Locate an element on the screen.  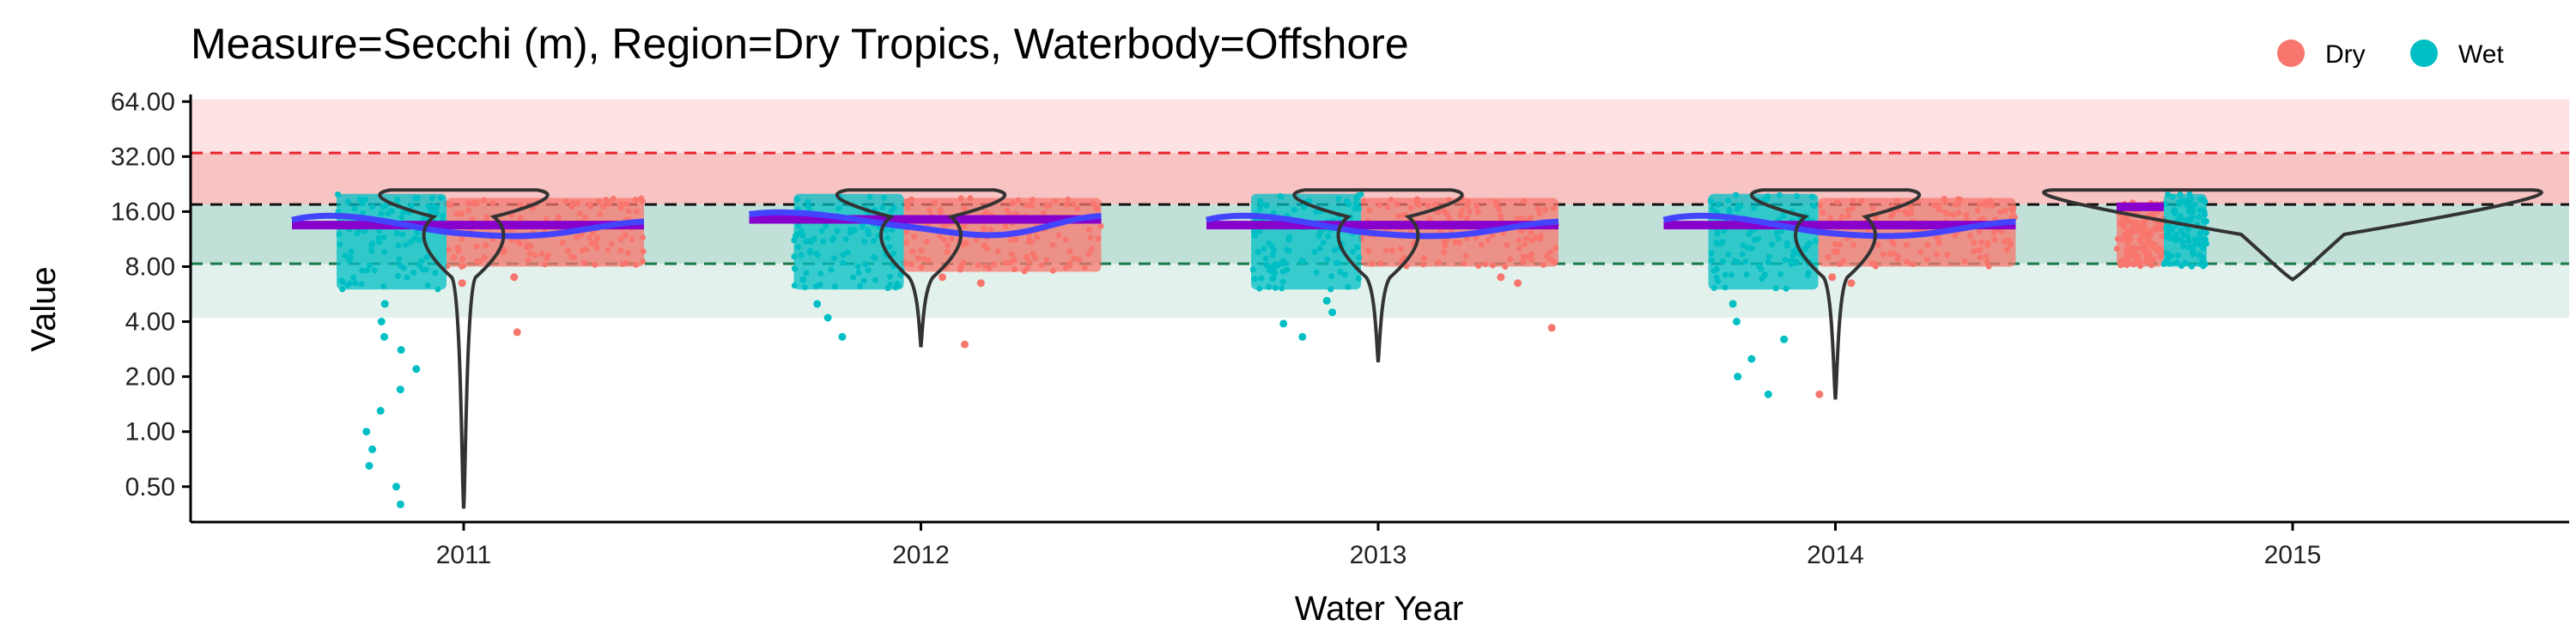
x-tick-label: 2011 is located at coordinates (464, 555).